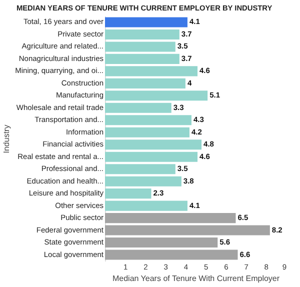 The width and height of the screenshot is (300, 287). Describe the element at coordinates (7, 139) in the screenshot. I see `y-axis-title: Industry` at that location.